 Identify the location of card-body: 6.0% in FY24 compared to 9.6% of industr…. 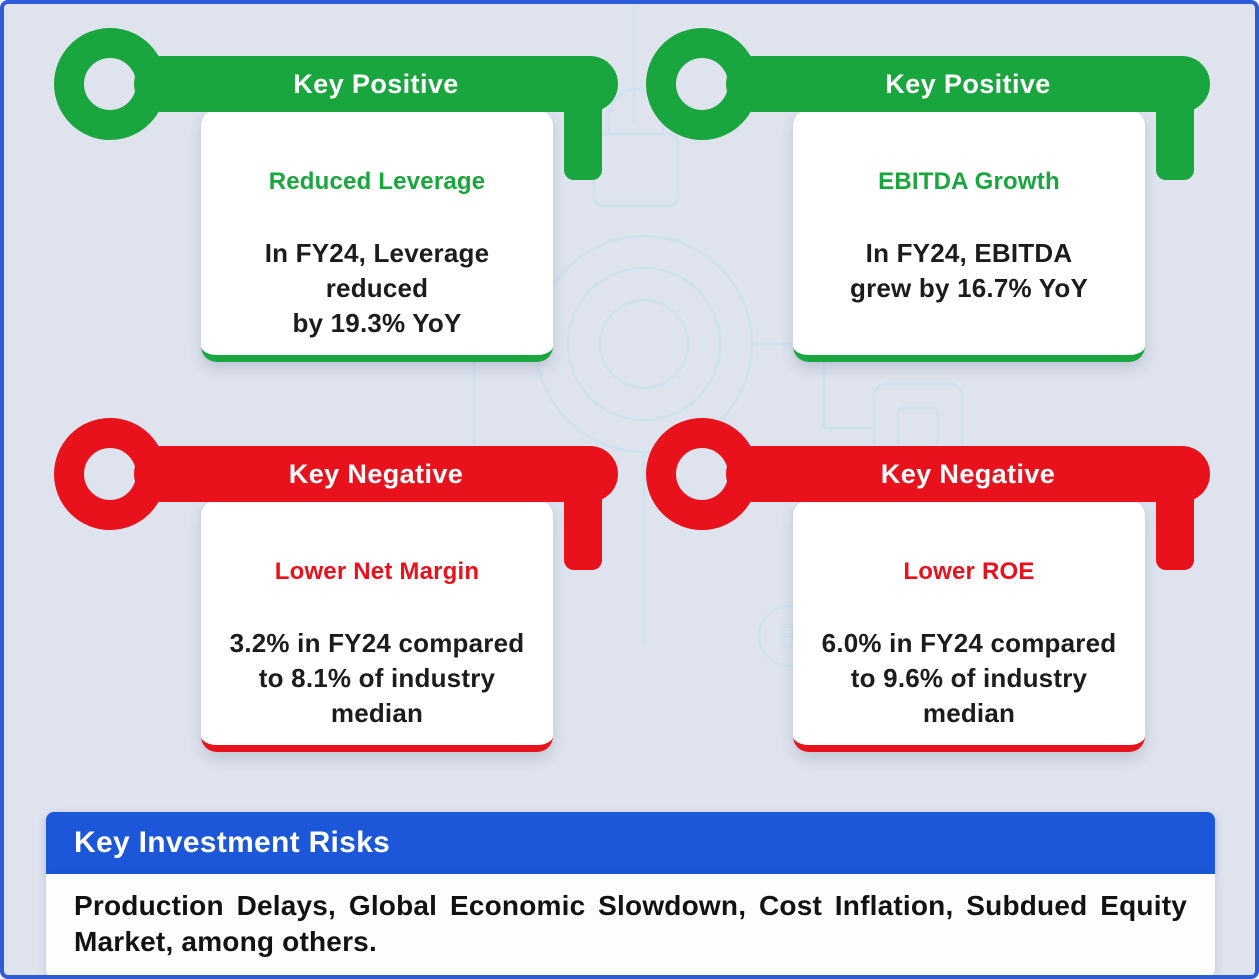
(969, 678).